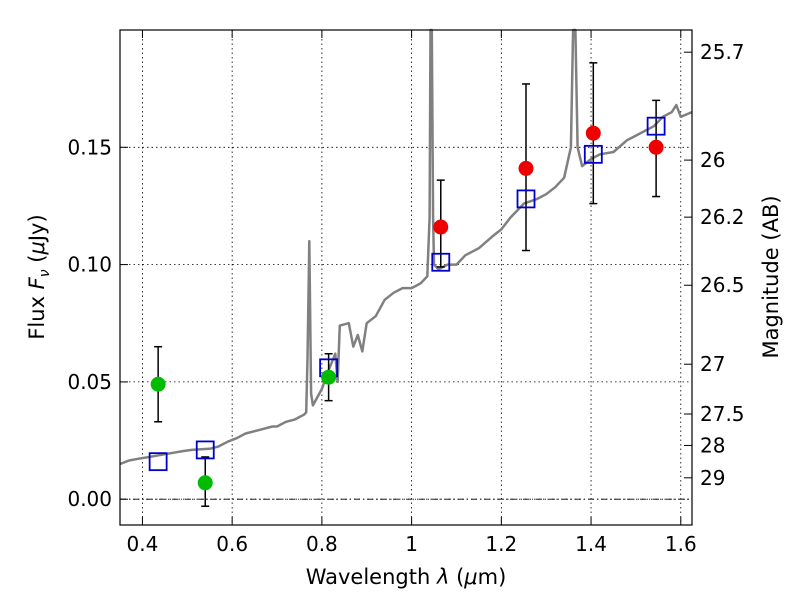 The height and width of the screenshot is (600, 800). Describe the element at coordinates (722, 285) in the screenshot. I see `magnitude-tick-label: 26.5` at that location.